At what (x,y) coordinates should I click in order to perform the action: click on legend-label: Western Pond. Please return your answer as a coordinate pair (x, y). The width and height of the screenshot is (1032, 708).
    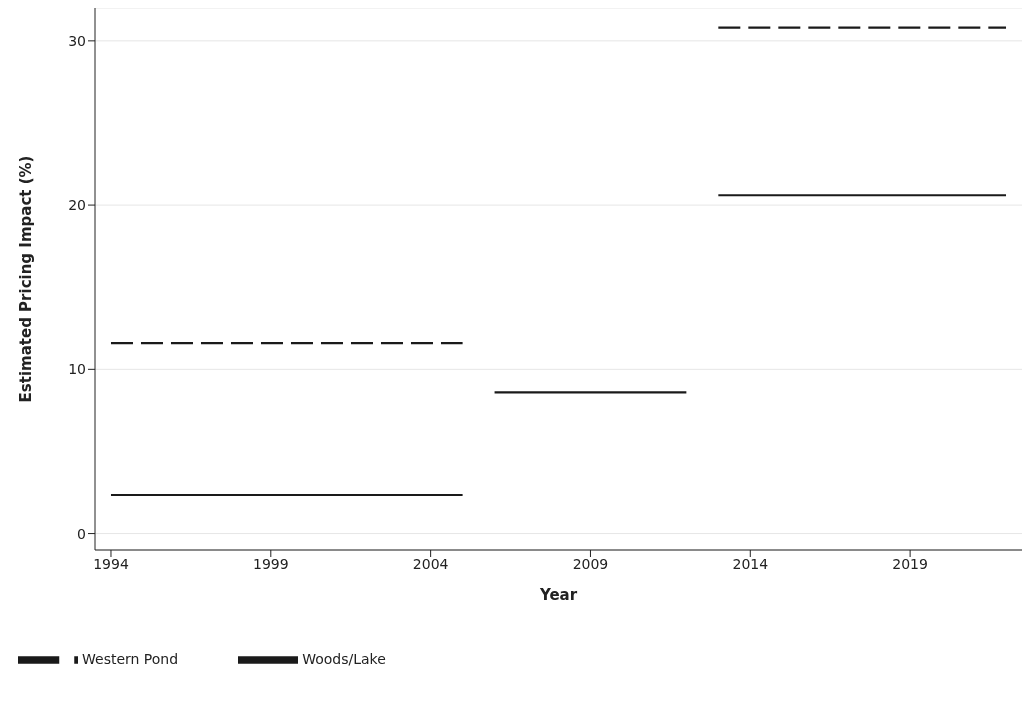
    Looking at the image, I should click on (130, 659).